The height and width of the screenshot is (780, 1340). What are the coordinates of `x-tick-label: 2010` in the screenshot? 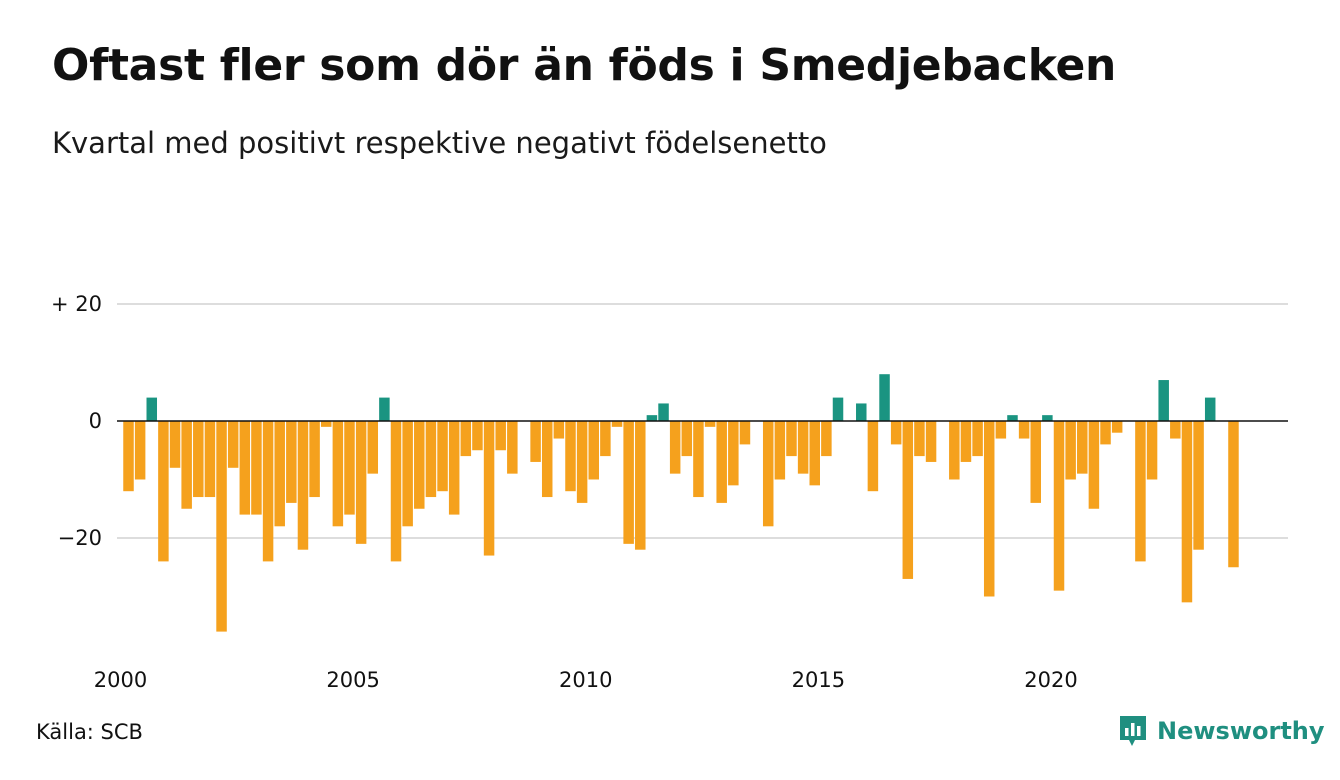 It's located at (585, 680).